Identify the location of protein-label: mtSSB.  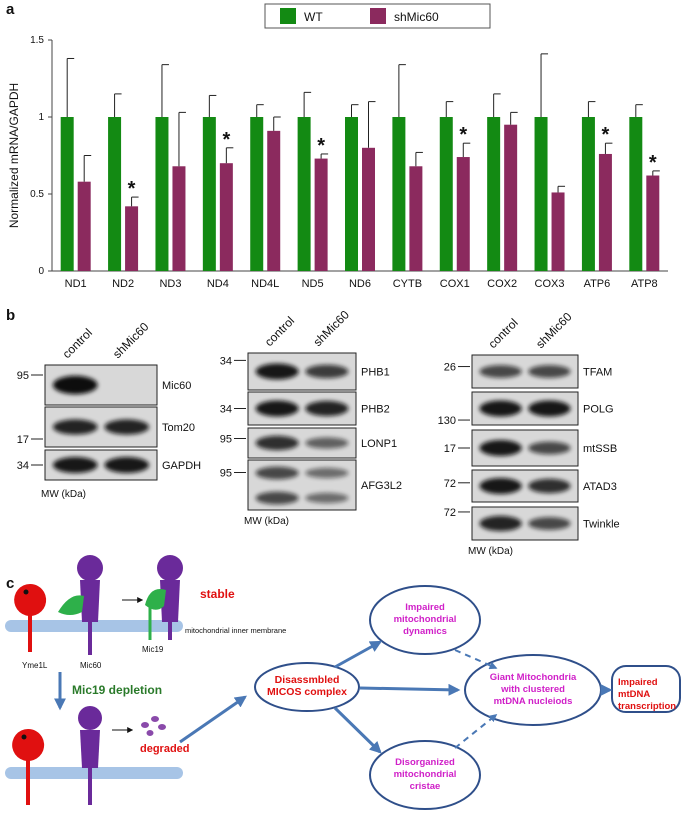
(600, 449).